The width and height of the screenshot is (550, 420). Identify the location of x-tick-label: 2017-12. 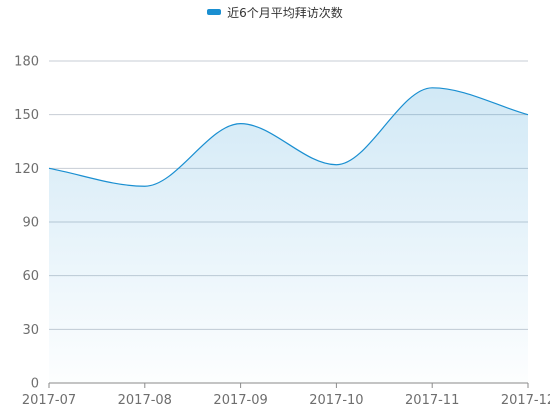
(525, 400).